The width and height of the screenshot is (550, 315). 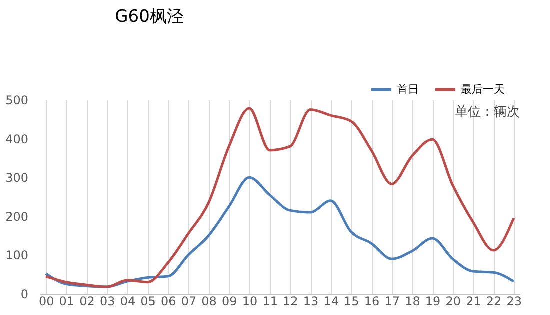 I want to click on x-tick-label: 16, so click(x=372, y=301).